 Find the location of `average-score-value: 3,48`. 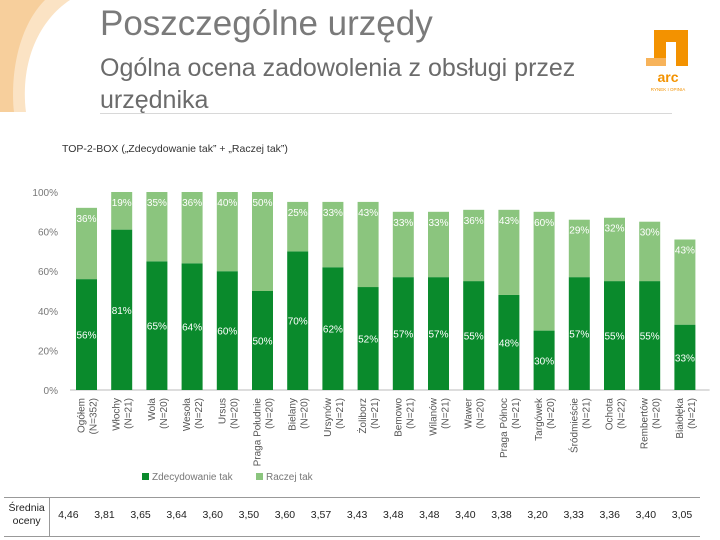

average-score-value: 3,48 is located at coordinates (393, 515).